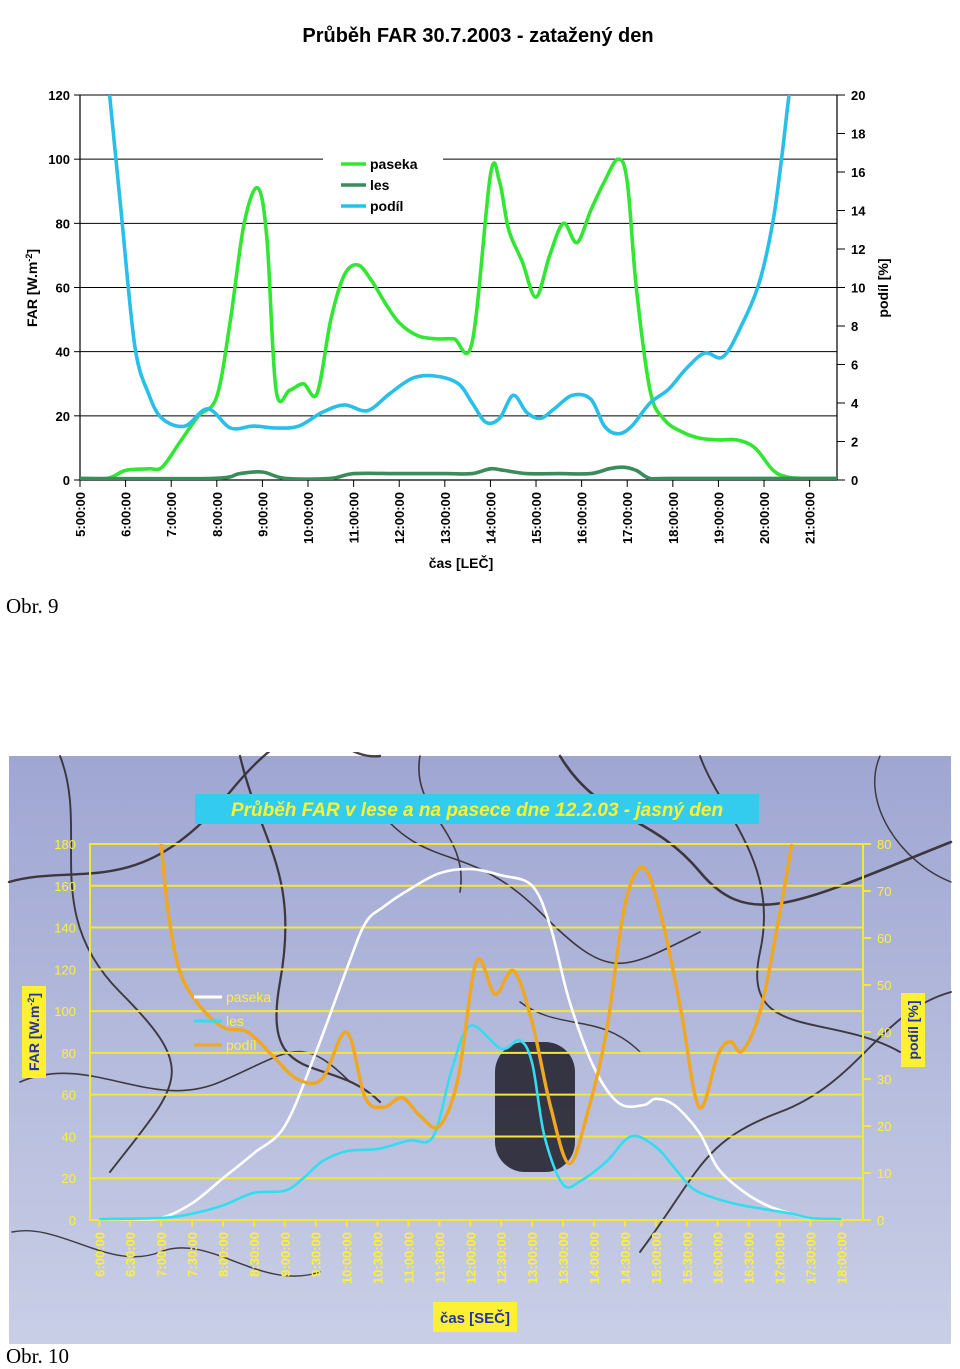 This screenshot has height=1369, width=960. Describe the element at coordinates (854, 365) in the screenshot. I see `y2-tick-label: 6` at that location.